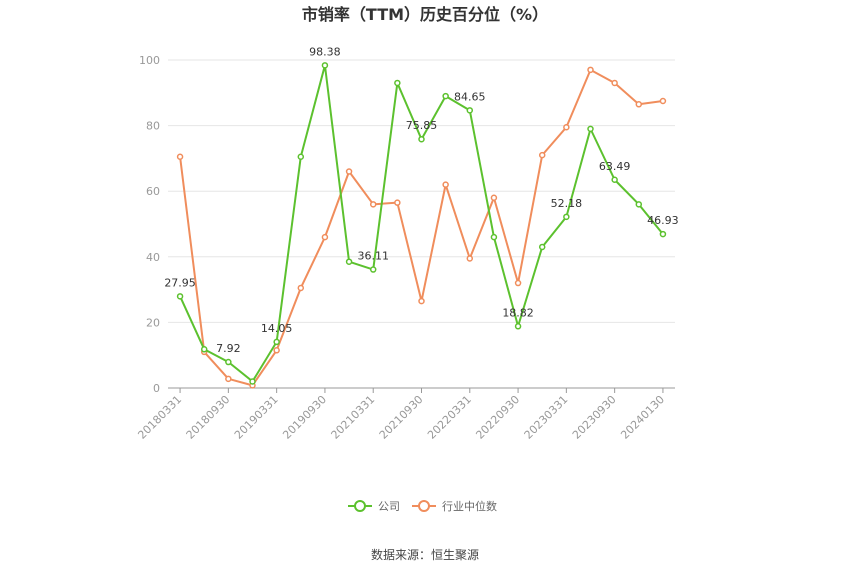 The width and height of the screenshot is (850, 575). Describe the element at coordinates (153, 322) in the screenshot. I see `y-tick-label: 20` at that location.